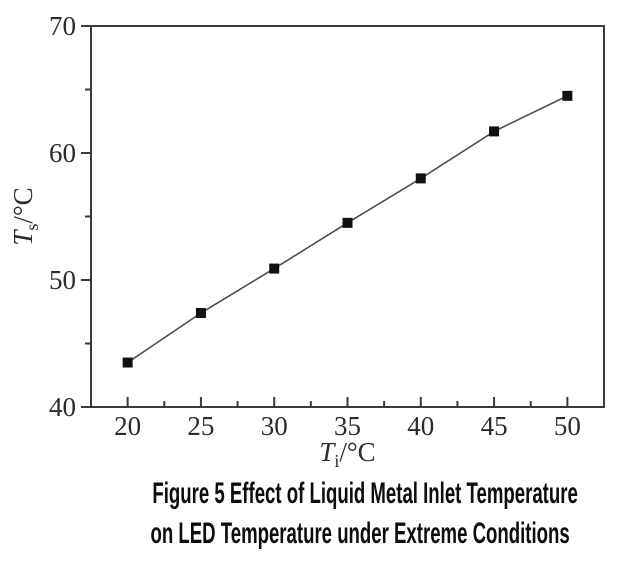  What do you see at coordinates (347, 454) in the screenshot?
I see `x-axis-title: Ti/°C` at bounding box center [347, 454].